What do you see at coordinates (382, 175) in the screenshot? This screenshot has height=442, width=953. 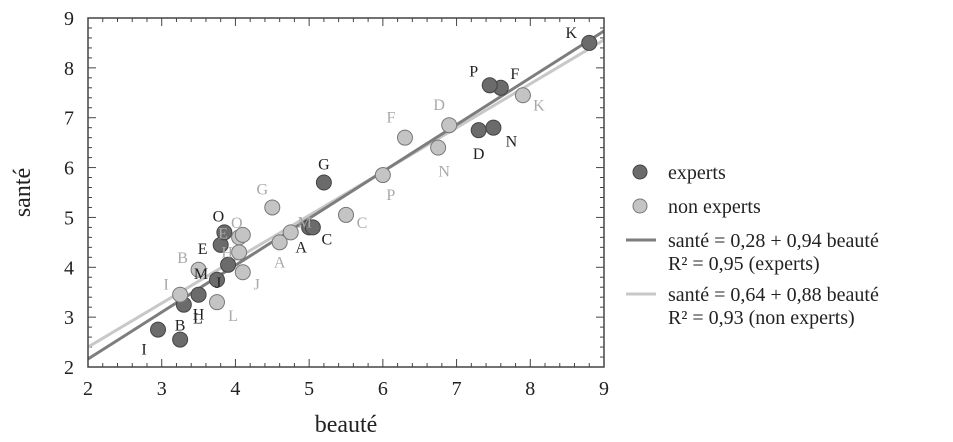 I see `point-non-experts-P` at bounding box center [382, 175].